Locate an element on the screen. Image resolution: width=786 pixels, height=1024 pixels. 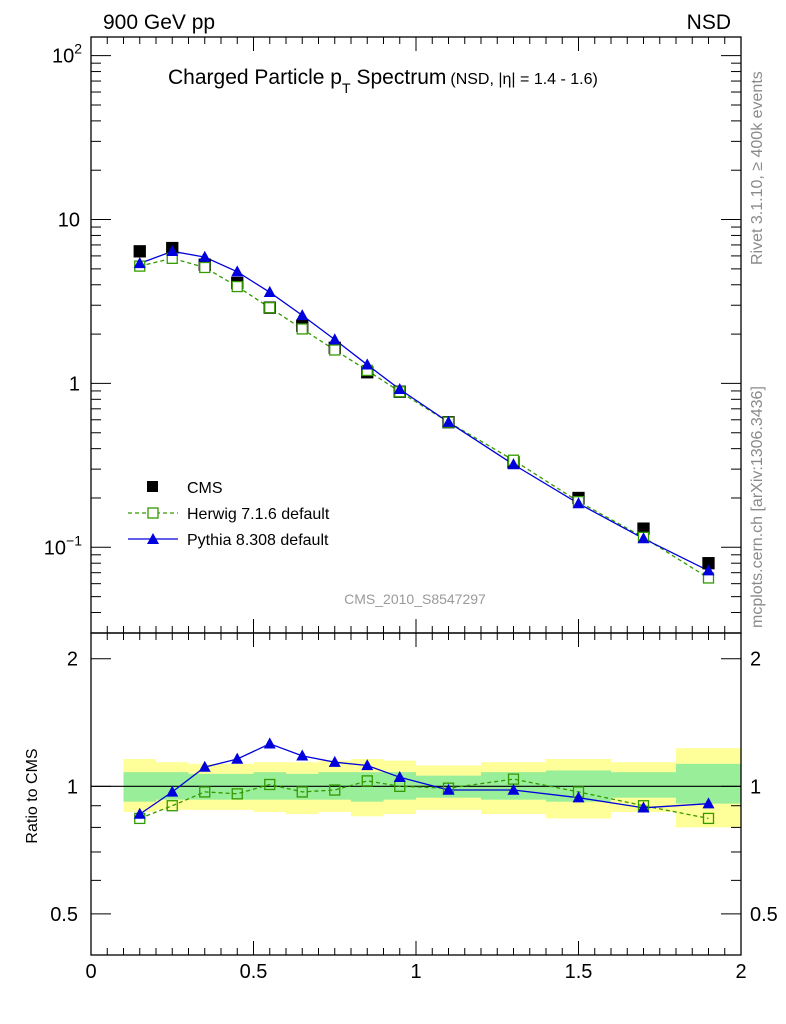
ratio-x-tick-label: 1.5 is located at coordinates (579, 972).